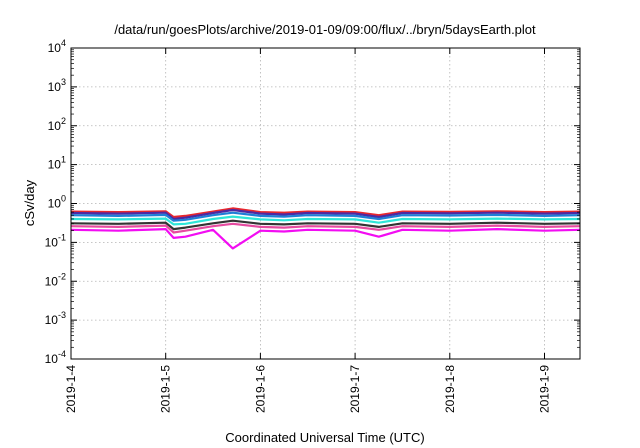 The image size is (640, 448). I want to click on y-tick-label: 10¹, so click(57, 163).